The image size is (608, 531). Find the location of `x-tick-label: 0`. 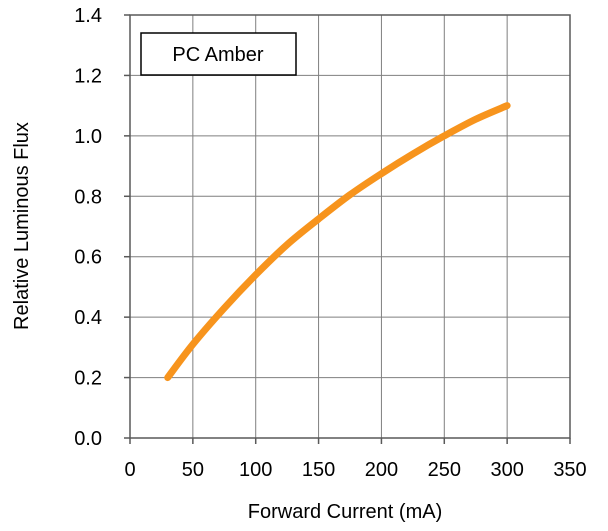

x-tick-label: 0 is located at coordinates (129, 470).